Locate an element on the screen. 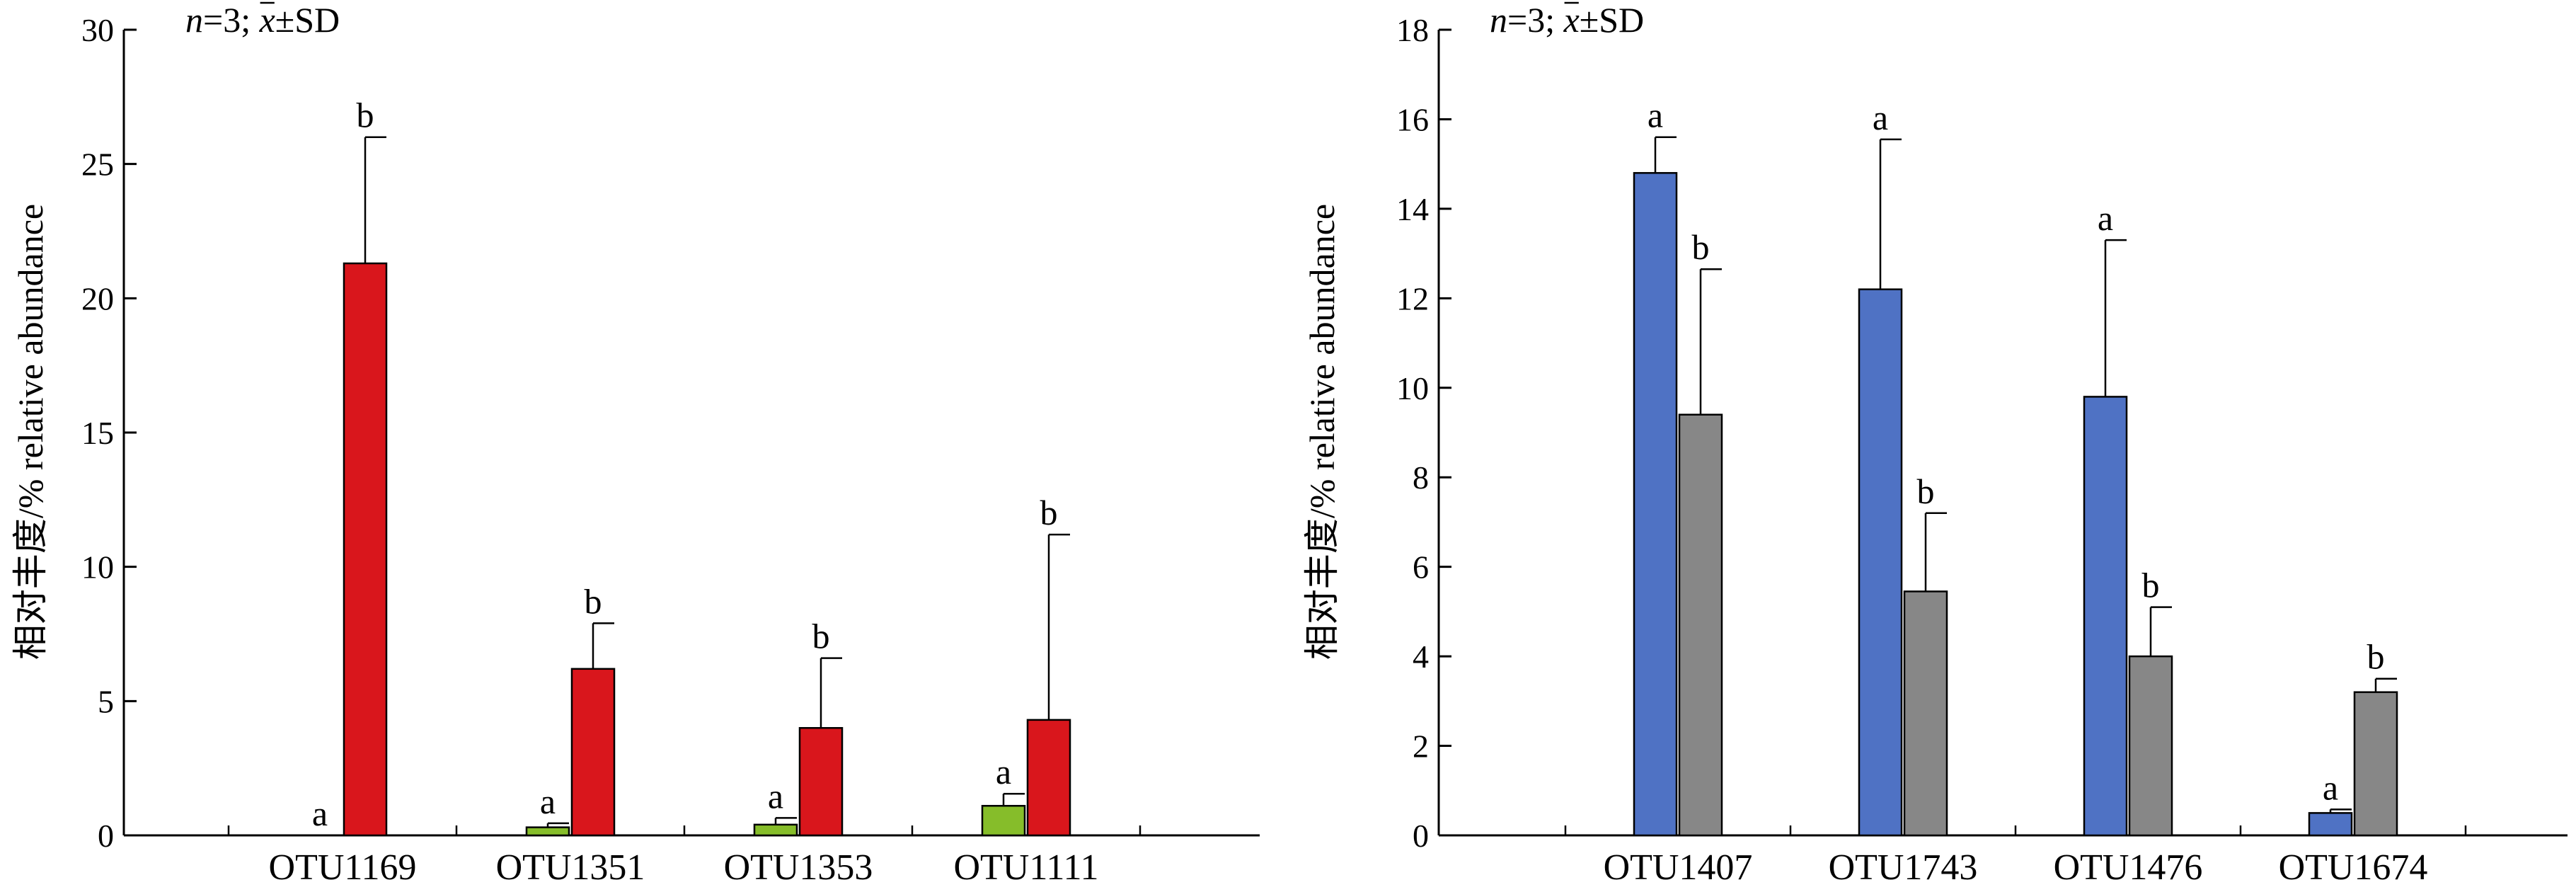 Image resolution: width=2576 pixels, height=892 pixels. category-label: OTU1407 is located at coordinates (1678, 868).